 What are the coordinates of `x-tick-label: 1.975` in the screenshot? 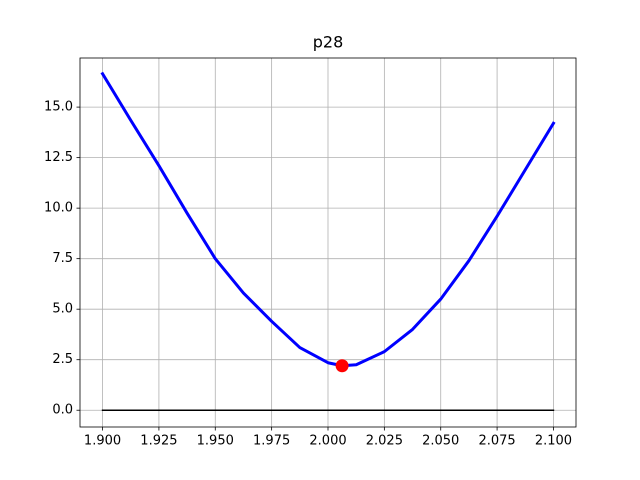 It's located at (271, 441).